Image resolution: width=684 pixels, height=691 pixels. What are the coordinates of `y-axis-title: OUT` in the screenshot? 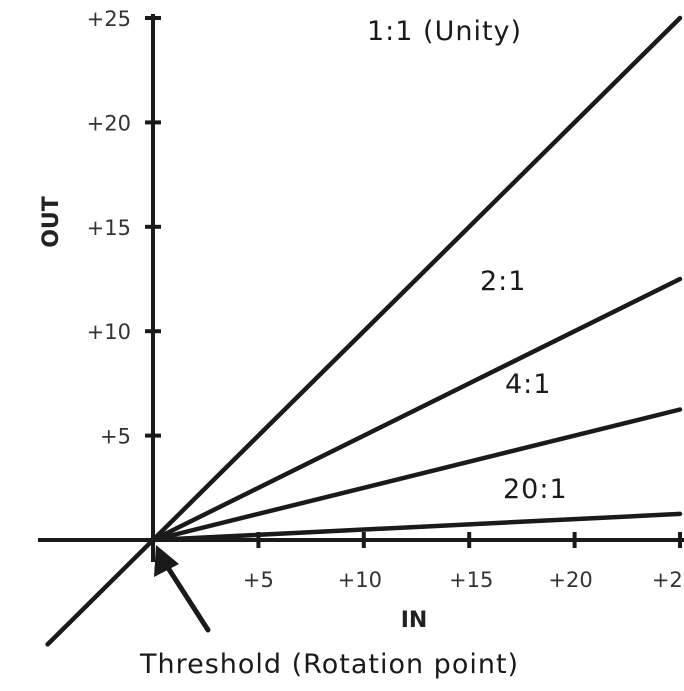 It's located at (51, 222).